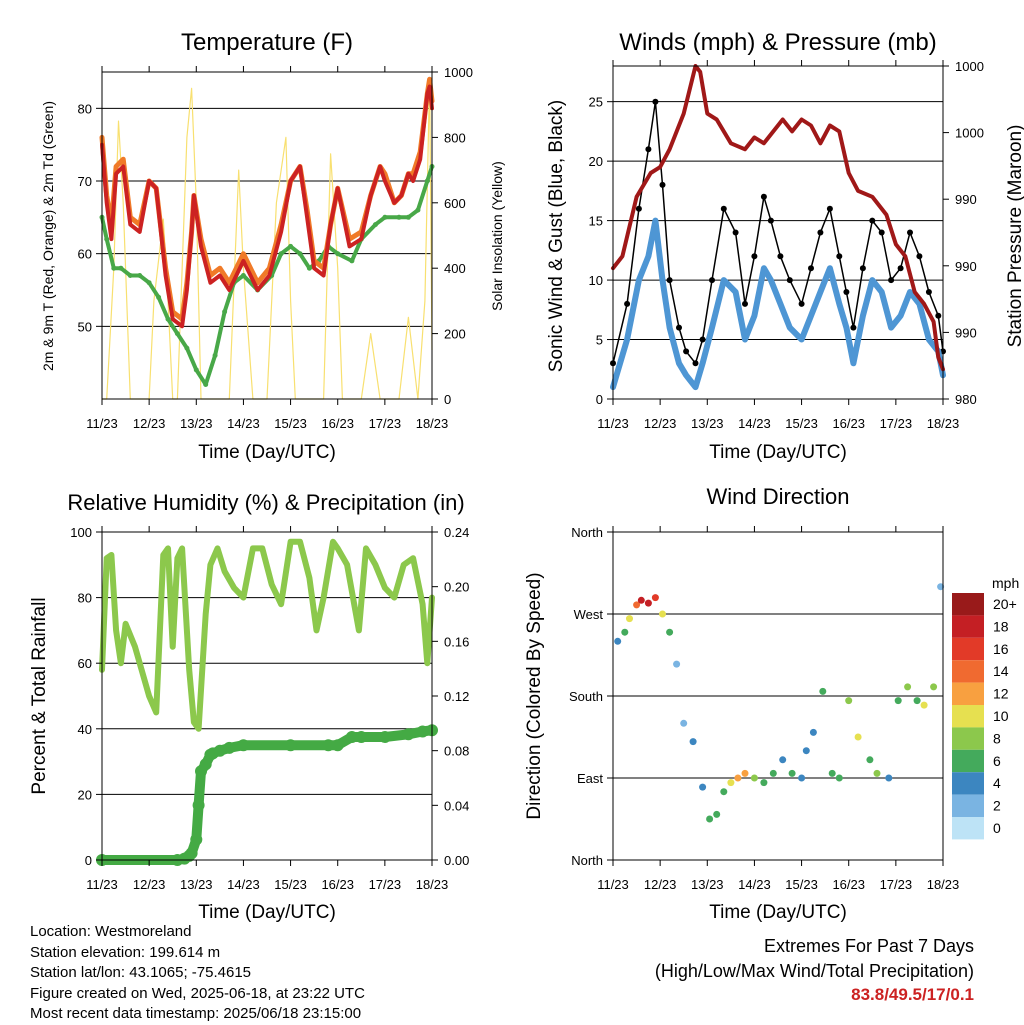 Image resolution: width=1024 pixels, height=1025 pixels. What do you see at coordinates (39, 695) in the screenshot?
I see `humidity-ylabel: Percent & Total Rainfall` at bounding box center [39, 695].